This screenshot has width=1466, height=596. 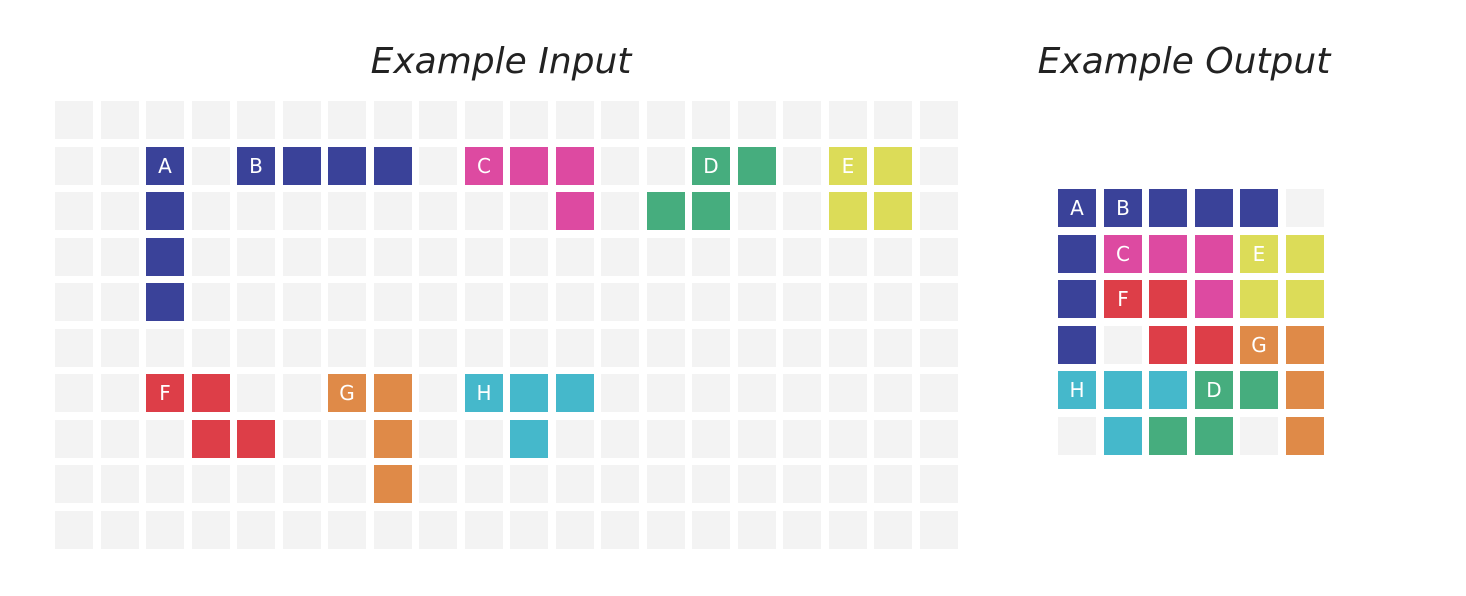 I want to click on piece-d-cell, so click(x=666, y=211).